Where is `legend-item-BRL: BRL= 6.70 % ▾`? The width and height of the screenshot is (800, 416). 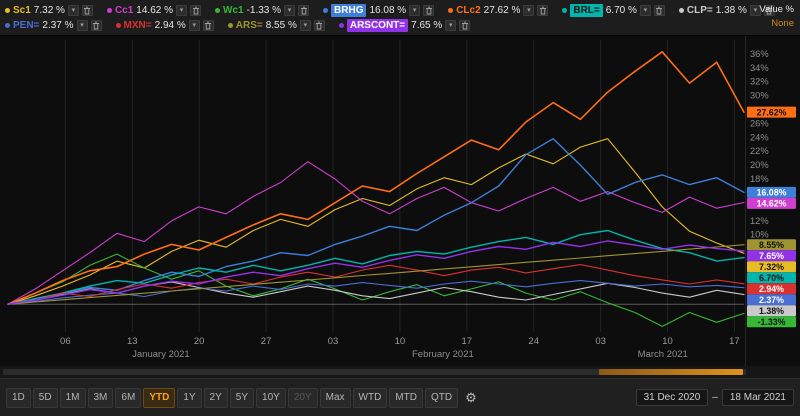 legend-item-BRL: BRL= 6.70 % ▾ is located at coordinates (613, 10).